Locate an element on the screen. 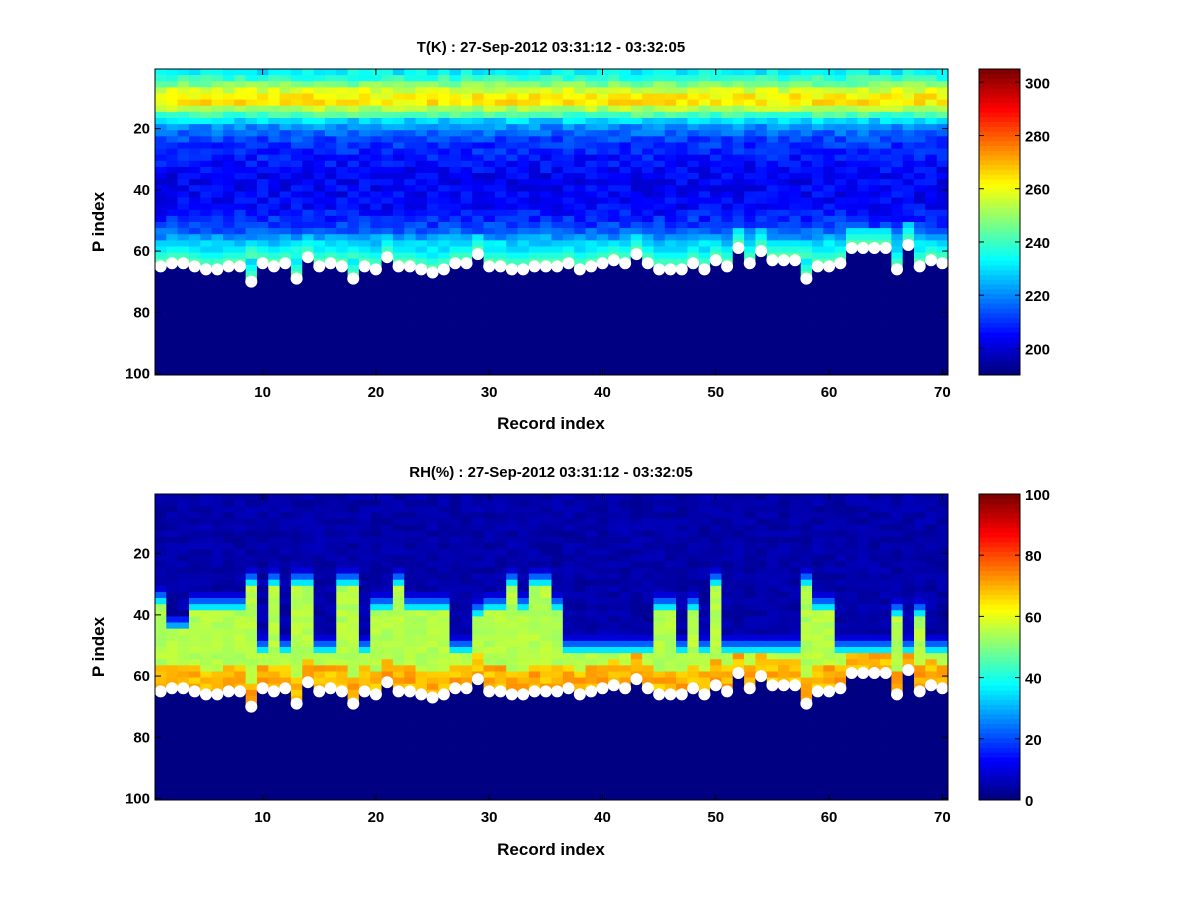 Image resolution: width=1200 pixels, height=905 pixels. surface-marker is located at coordinates (591, 266).